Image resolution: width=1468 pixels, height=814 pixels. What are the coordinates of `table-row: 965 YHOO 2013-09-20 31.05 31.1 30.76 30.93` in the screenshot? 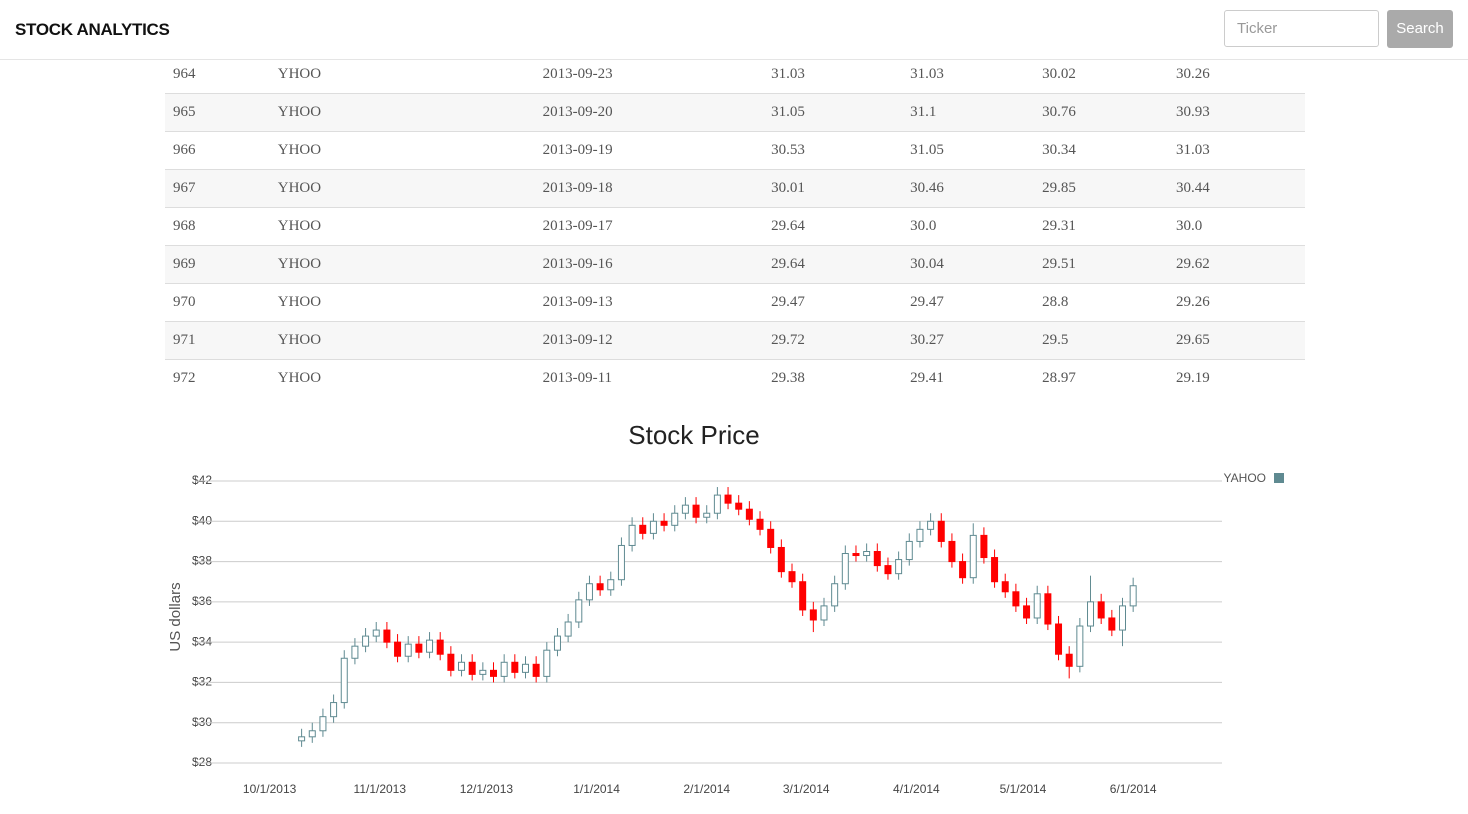 It's located at (735, 112).